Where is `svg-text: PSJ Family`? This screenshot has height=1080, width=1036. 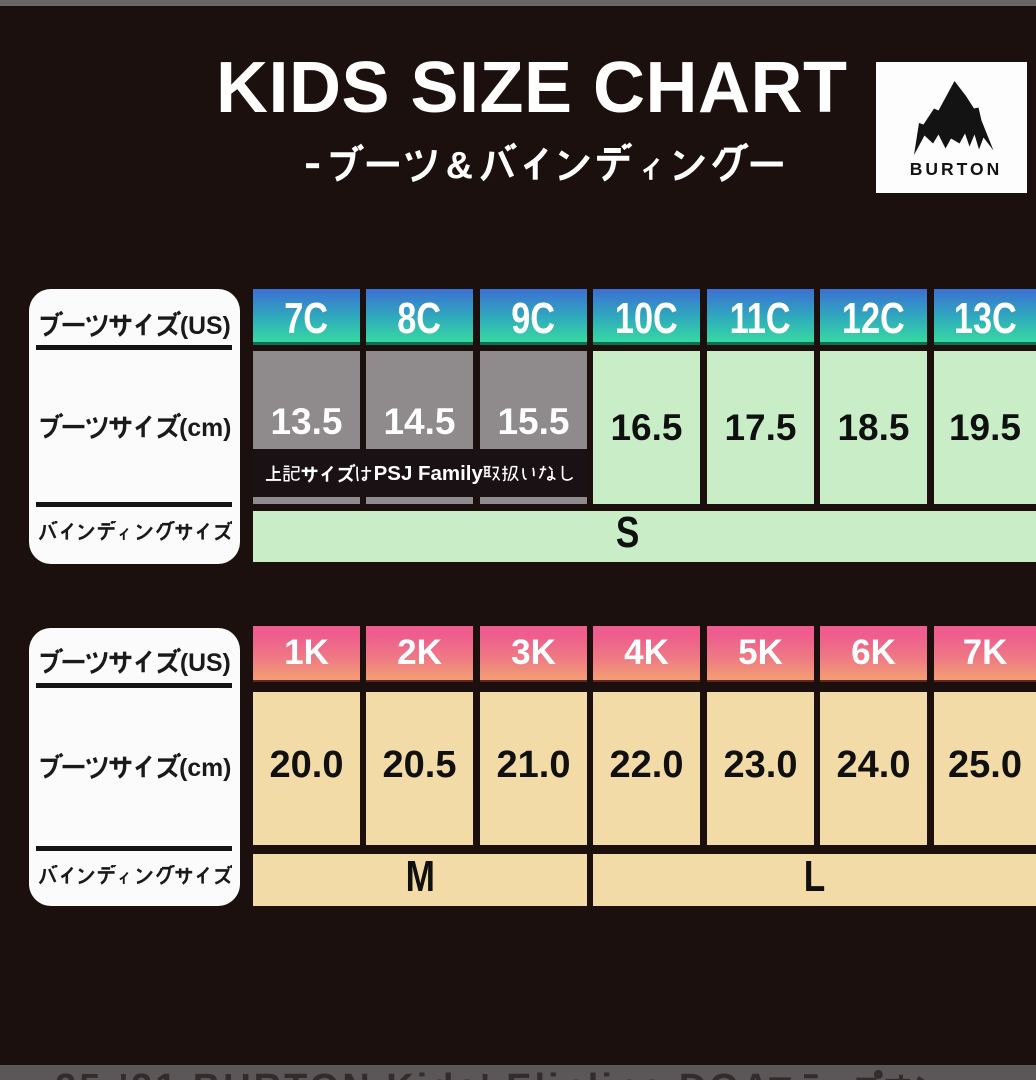
svg-text: PSJ Family is located at coordinates (428, 473).